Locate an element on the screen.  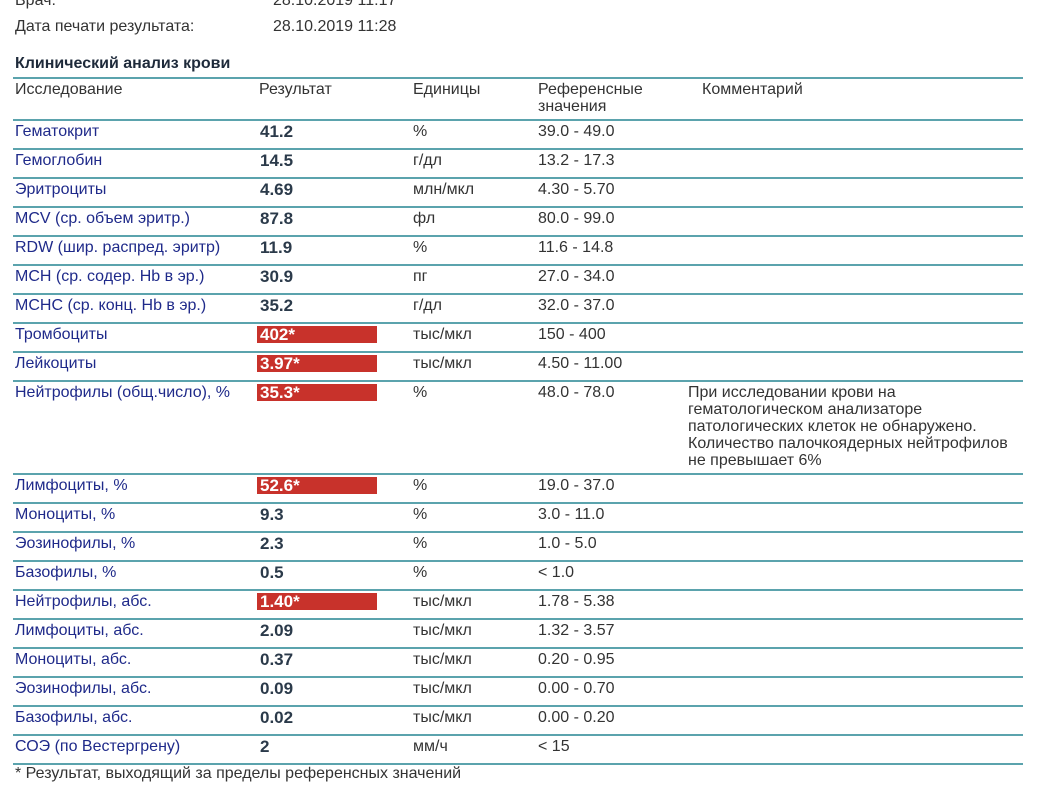
section-title: Клинический анализ крови is located at coordinates (123, 63).